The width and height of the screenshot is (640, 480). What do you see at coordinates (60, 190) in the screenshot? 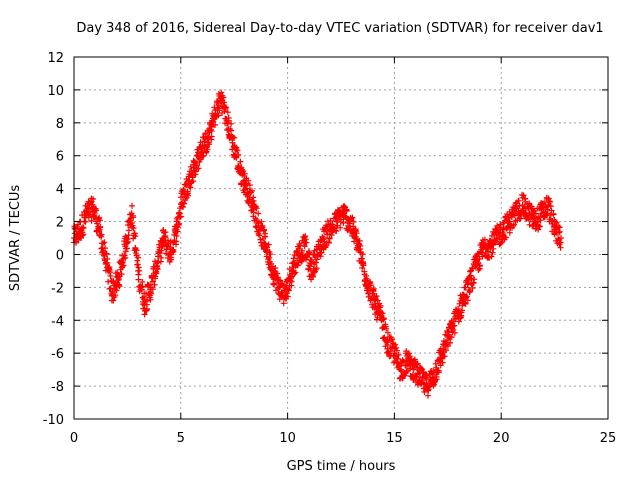
I see `y-tick-label: 4` at bounding box center [60, 190].